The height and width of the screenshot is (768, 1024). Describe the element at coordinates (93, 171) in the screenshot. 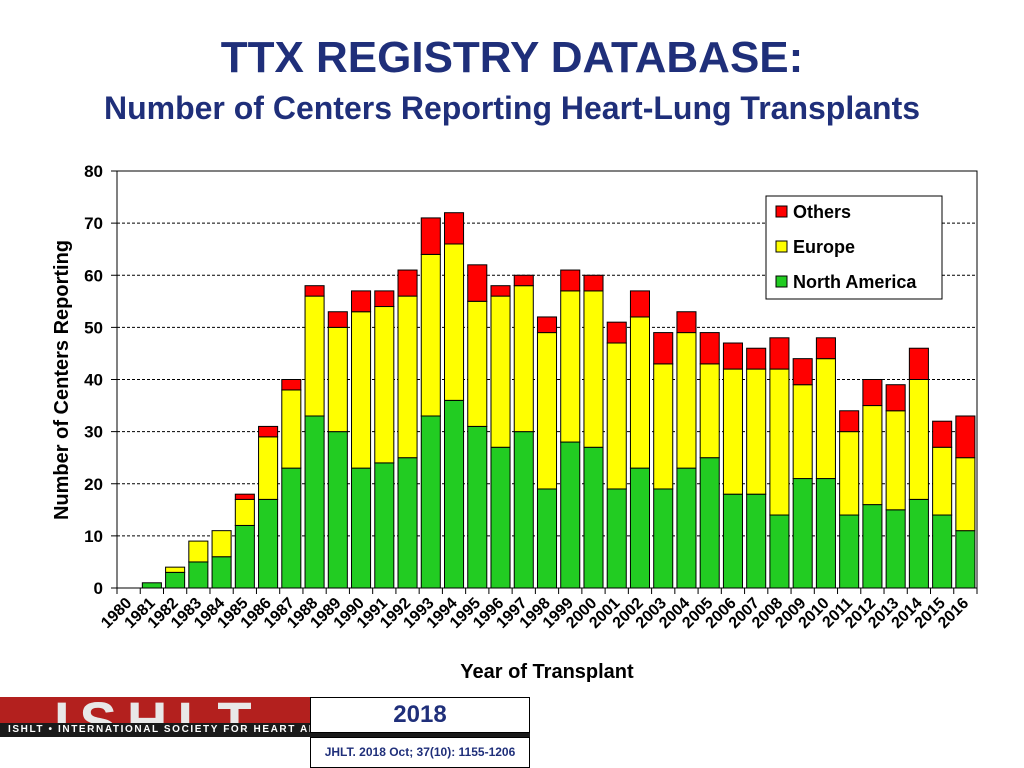

I see `y-tick-label: 80` at that location.